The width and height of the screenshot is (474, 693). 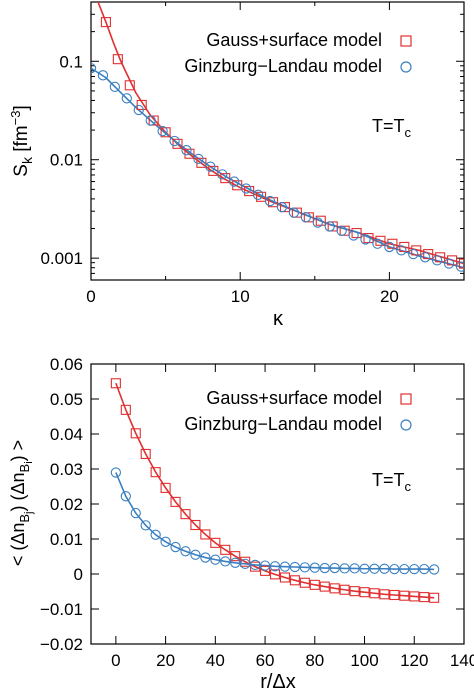 What do you see at coordinates (66, 434) in the screenshot?
I see `y-tick-label: 0.04` at bounding box center [66, 434].